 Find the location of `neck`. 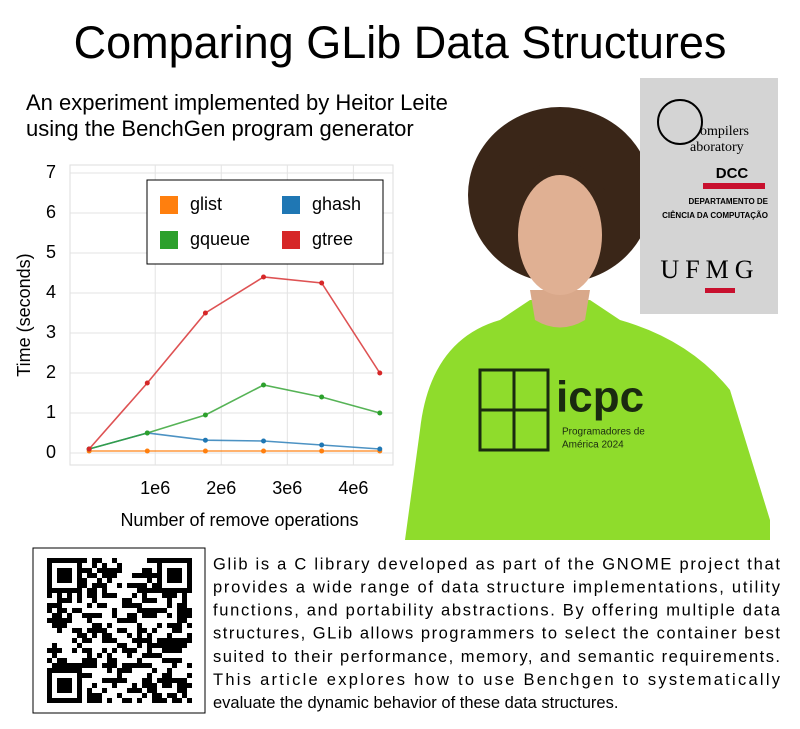

neck is located at coordinates (560, 309).